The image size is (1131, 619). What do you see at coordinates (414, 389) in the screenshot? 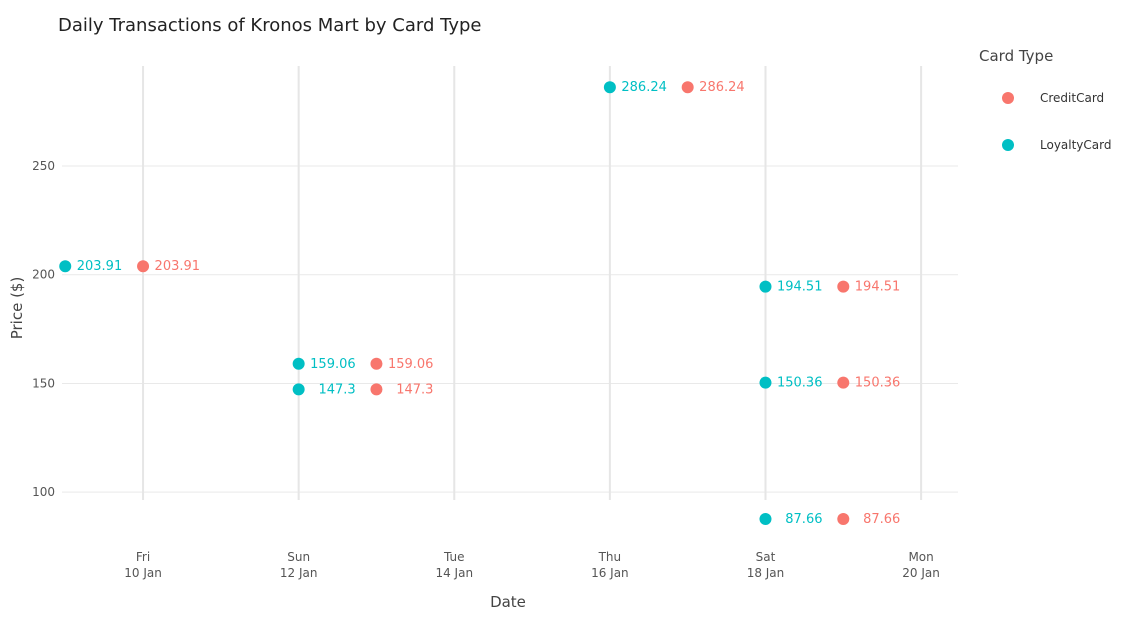
I see `data-label-creditcard: 147.3` at bounding box center [414, 389].